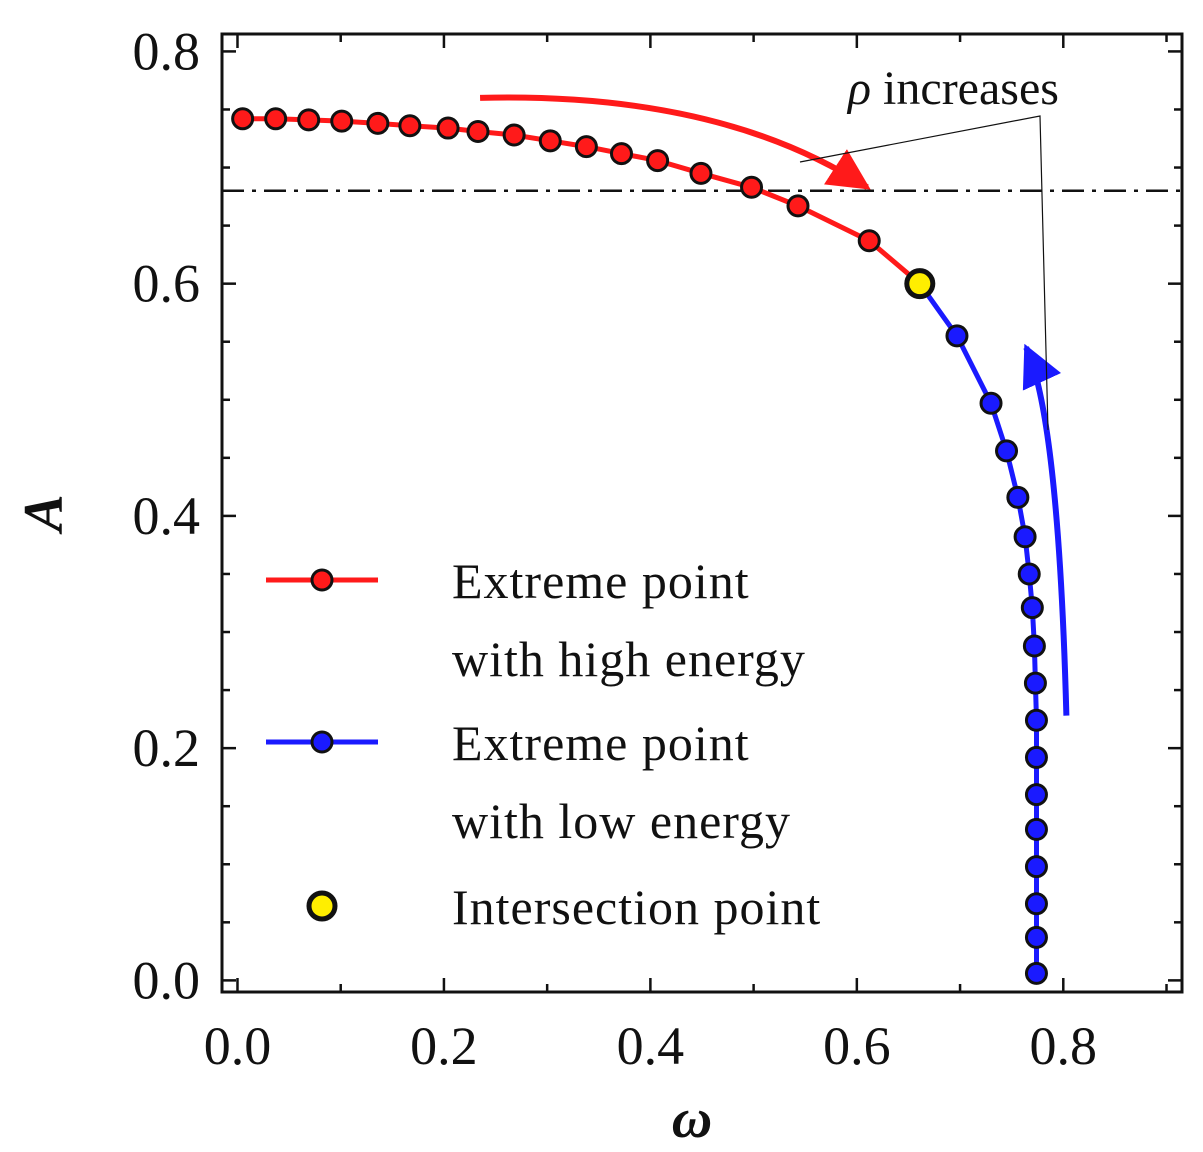  What do you see at coordinates (621, 821) in the screenshot?
I see `legend-label: with low energy` at bounding box center [621, 821].